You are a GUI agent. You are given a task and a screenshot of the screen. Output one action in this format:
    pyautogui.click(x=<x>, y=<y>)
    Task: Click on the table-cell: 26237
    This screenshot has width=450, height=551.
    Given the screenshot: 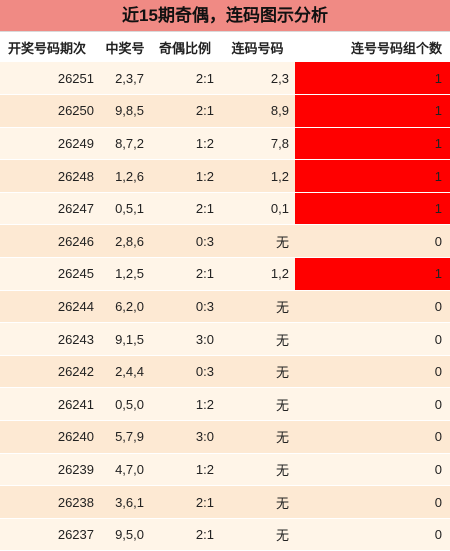 What is the action you would take?
    pyautogui.click(x=50, y=534)
    